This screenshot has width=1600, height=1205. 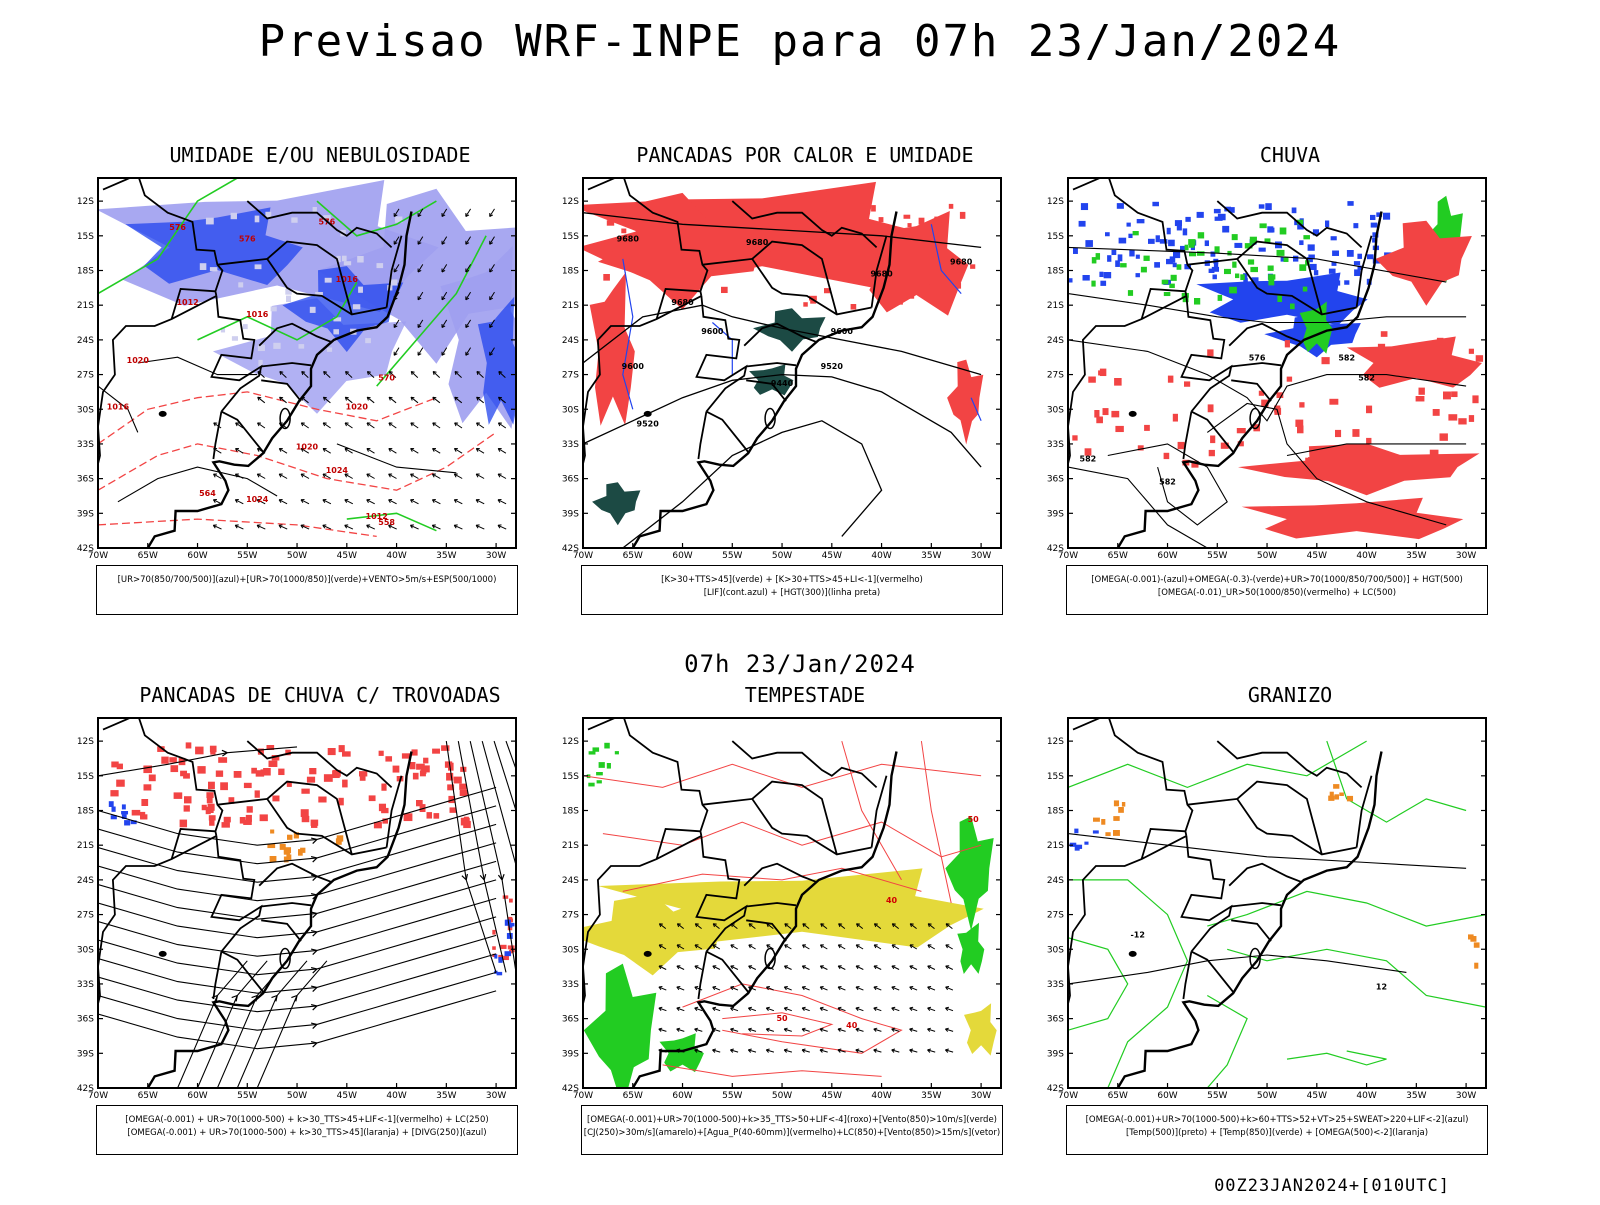 What do you see at coordinates (1381, 987) in the screenshot?
I see `contour-label: 12` at bounding box center [1381, 987].